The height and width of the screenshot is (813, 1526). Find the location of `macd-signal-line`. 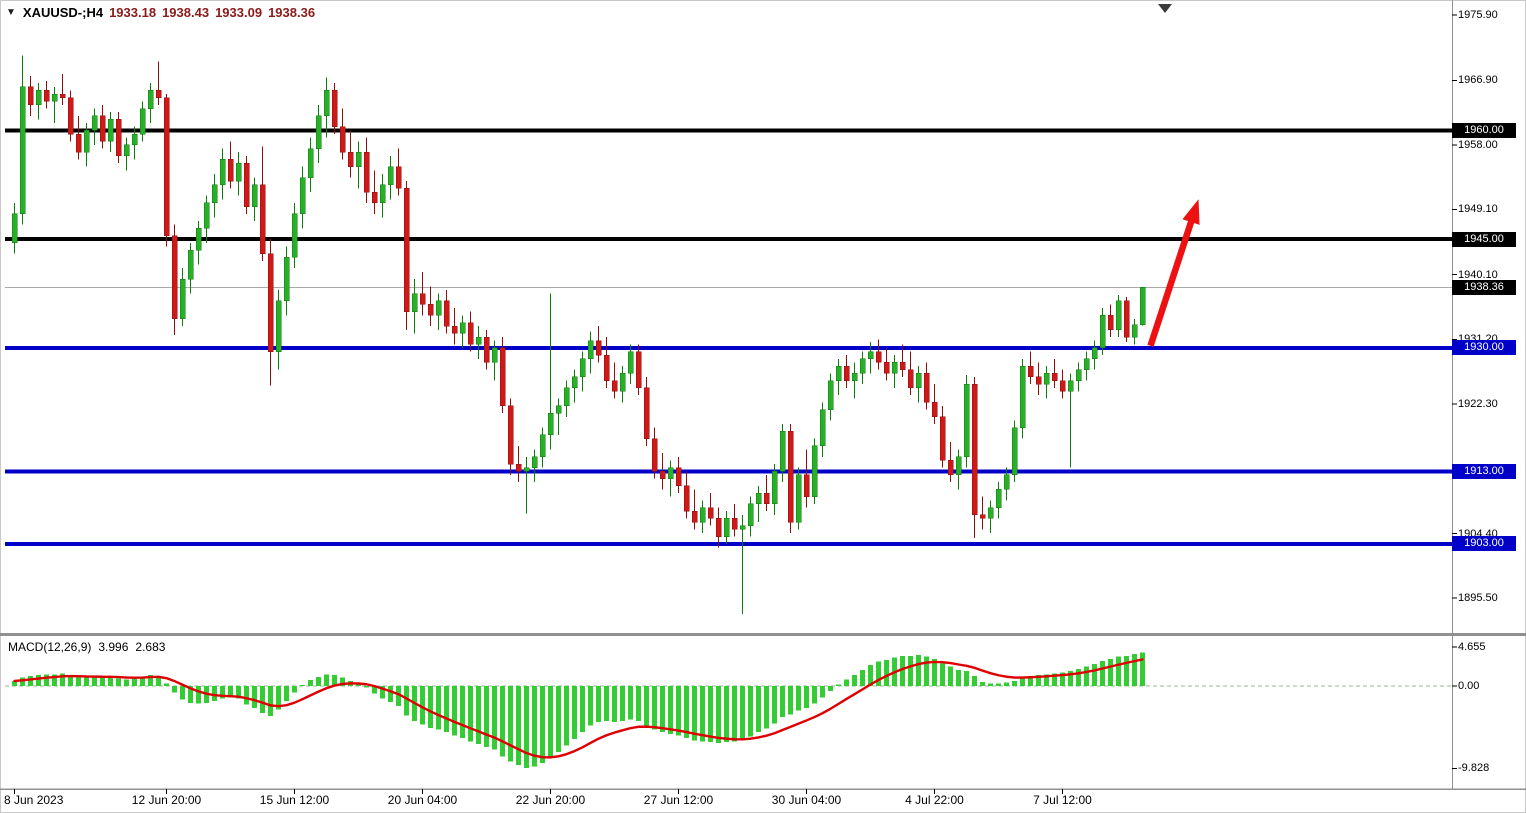

macd-signal-line is located at coordinates (578, 708).